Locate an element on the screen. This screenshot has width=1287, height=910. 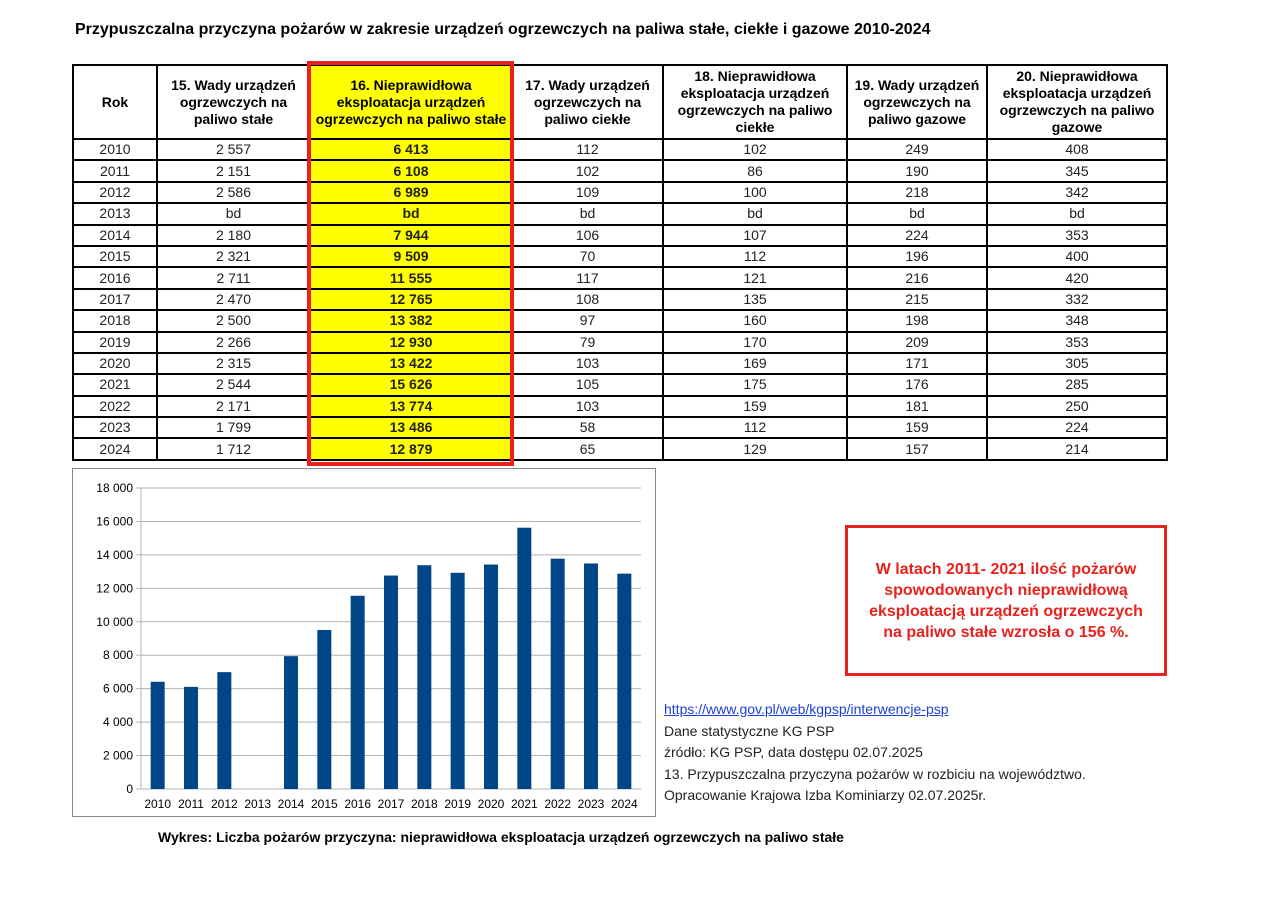
value-cell: 9 509 is located at coordinates (411, 256).